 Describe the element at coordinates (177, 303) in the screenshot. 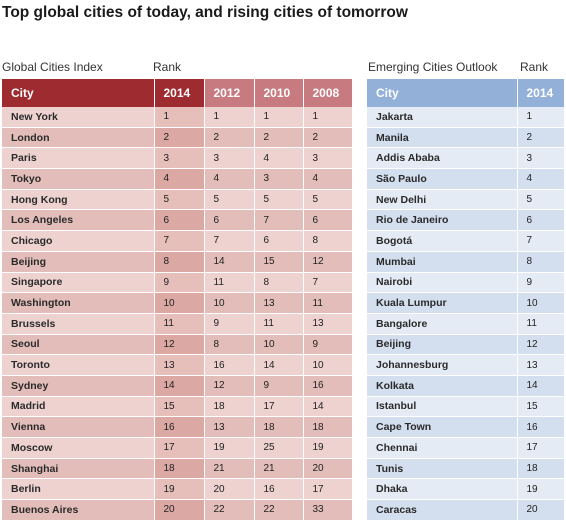

I see `table-row: Washington 10 10 13 11` at that location.